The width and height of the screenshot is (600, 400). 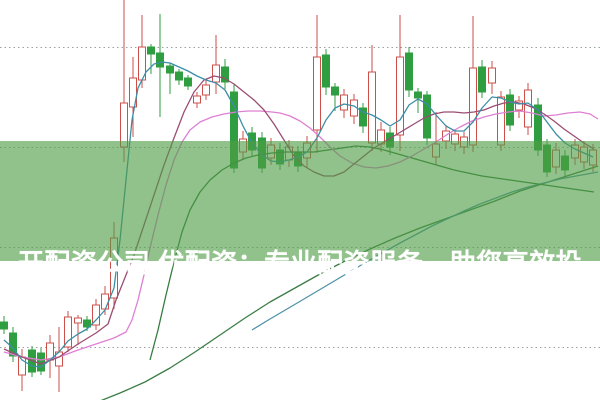 I want to click on promo-text-line-1: 开配资公司 优配资：专业配资服务，助您高效投, so click(x=300, y=263).